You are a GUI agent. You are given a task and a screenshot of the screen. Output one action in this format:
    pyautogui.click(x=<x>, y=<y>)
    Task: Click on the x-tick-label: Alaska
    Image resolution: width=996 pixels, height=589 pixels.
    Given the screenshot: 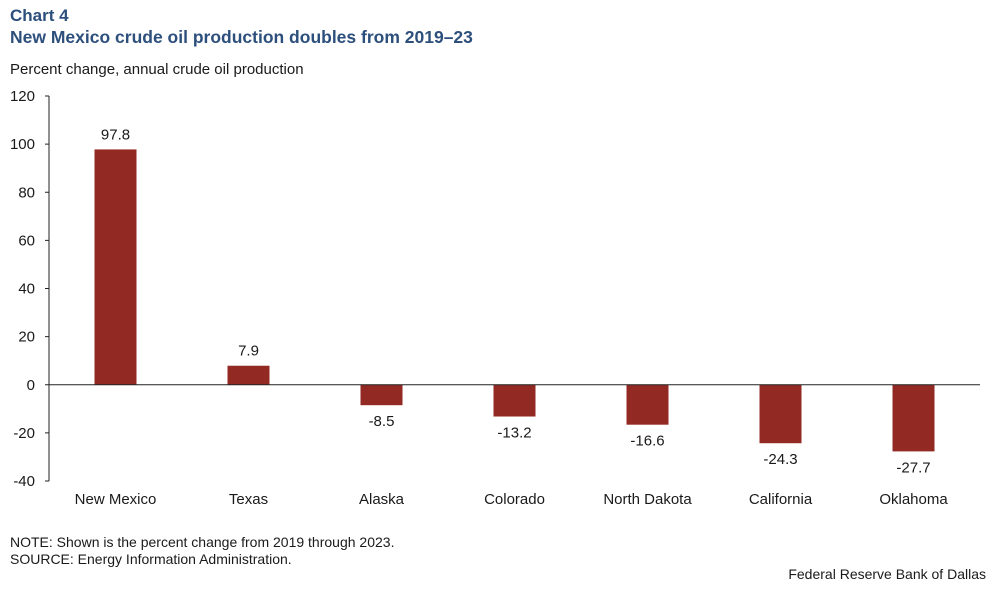 What is the action you would take?
    pyautogui.click(x=382, y=499)
    